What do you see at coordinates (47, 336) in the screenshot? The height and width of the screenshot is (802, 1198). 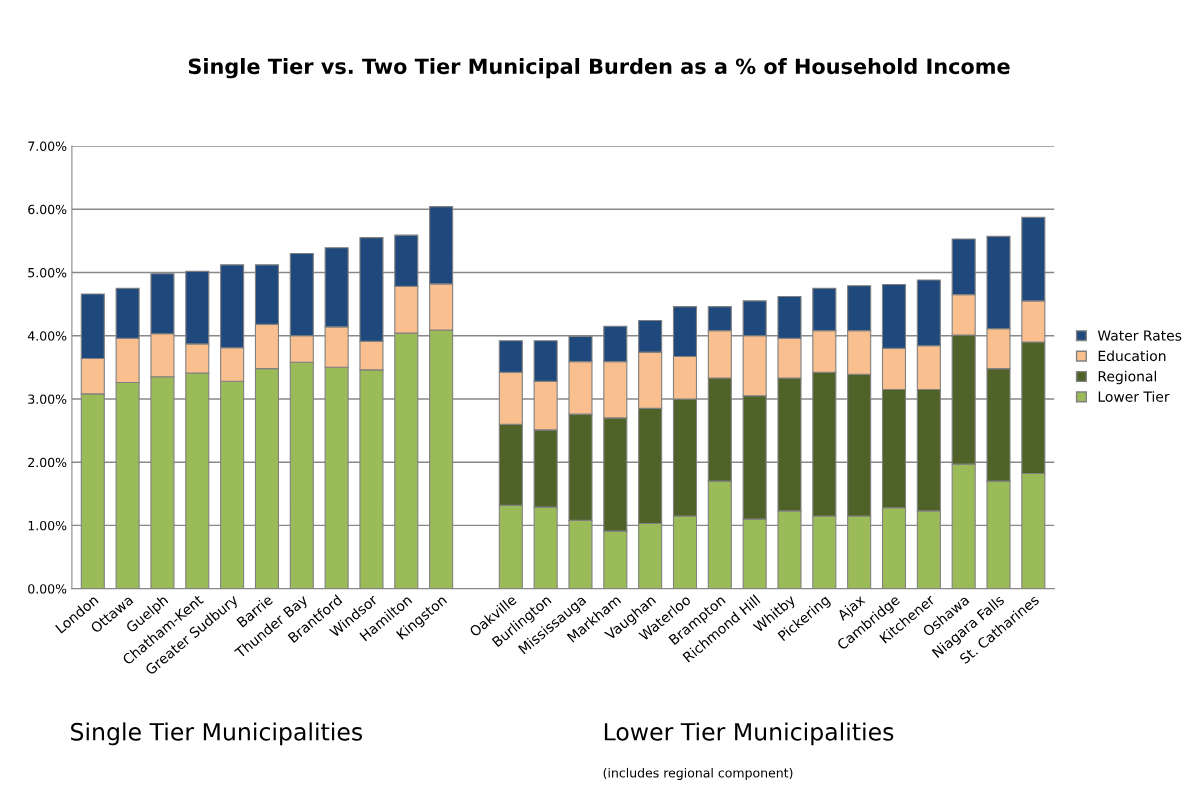 I see `y-tick-label: 4.00%` at bounding box center [47, 336].